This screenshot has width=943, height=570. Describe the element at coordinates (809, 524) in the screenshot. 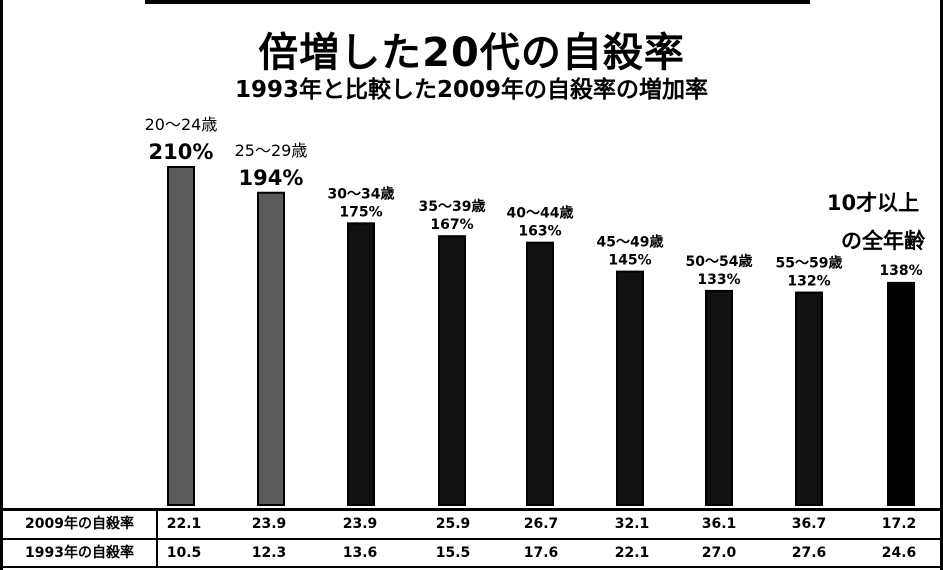

I see `table-cell: 36.7` at that location.